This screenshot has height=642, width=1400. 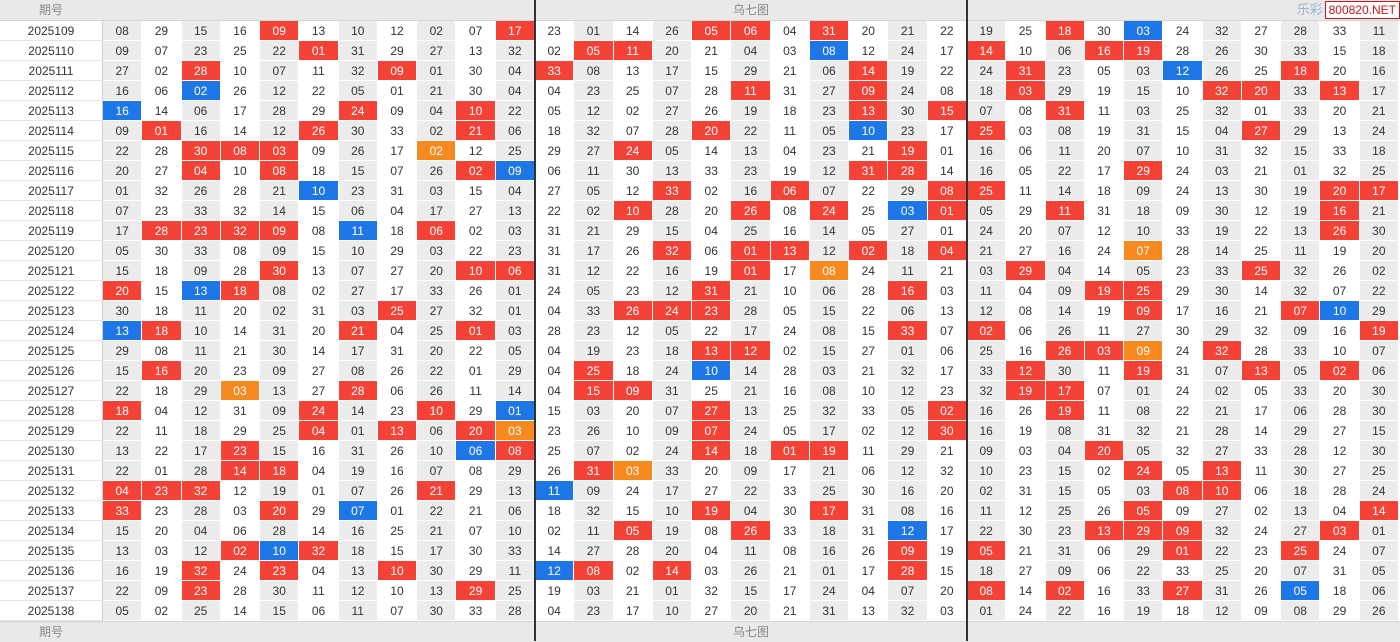 What do you see at coordinates (437, 451) in the screenshot?
I see `number-cell: 10` at bounding box center [437, 451].